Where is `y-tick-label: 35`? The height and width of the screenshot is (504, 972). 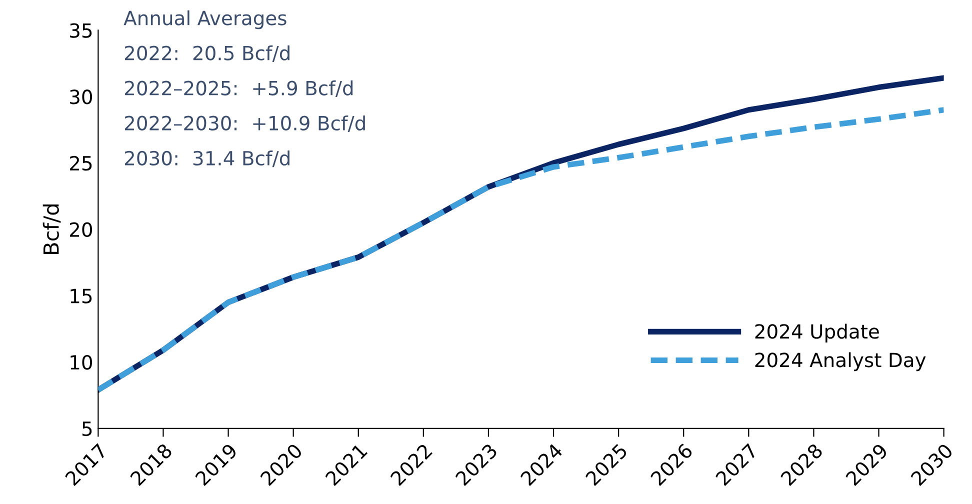
y-tick-label: 35 is located at coordinates (81, 30).